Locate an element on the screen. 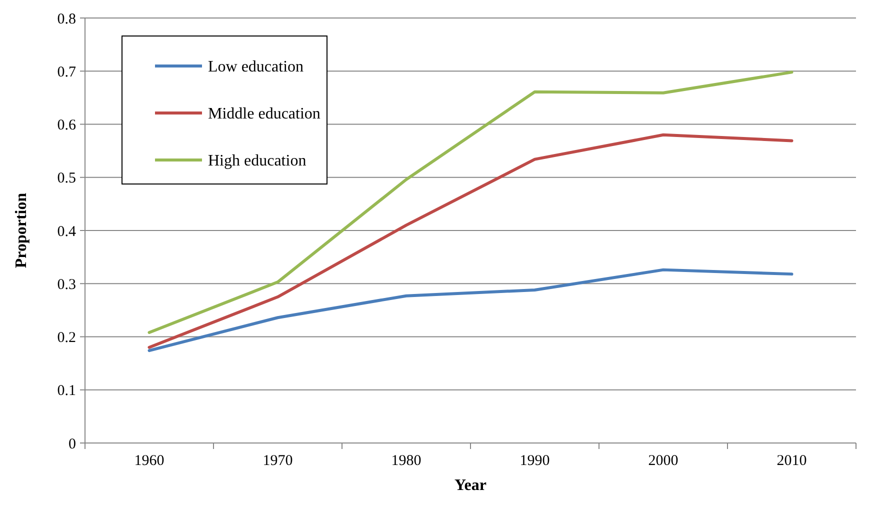 Image resolution: width=874 pixels, height=506 pixels. legend-label: Low education is located at coordinates (256, 67).